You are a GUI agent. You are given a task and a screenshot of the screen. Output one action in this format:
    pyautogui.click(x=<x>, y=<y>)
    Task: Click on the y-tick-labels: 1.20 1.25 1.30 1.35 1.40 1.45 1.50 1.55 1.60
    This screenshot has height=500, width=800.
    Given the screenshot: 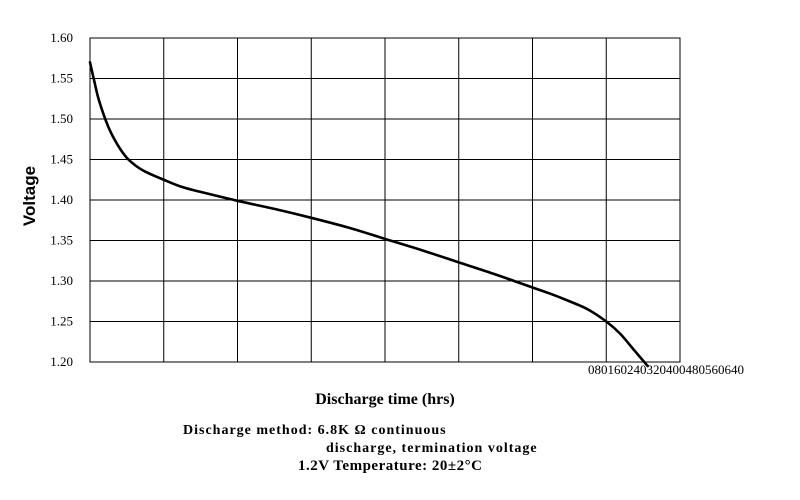 What is the action you would take?
    pyautogui.click(x=61, y=199)
    